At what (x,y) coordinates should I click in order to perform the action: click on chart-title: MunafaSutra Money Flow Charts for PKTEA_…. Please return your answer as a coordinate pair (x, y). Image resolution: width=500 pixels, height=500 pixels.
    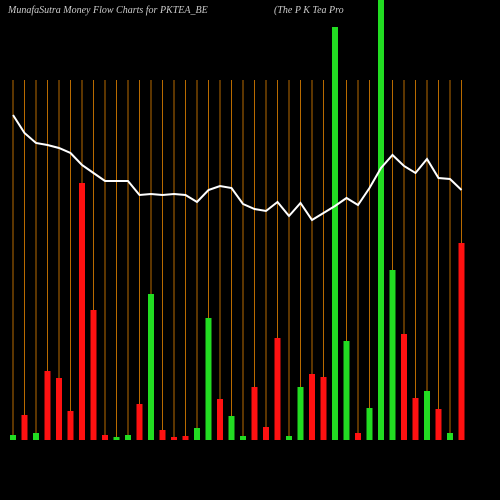
    Looking at the image, I should click on (107, 10).